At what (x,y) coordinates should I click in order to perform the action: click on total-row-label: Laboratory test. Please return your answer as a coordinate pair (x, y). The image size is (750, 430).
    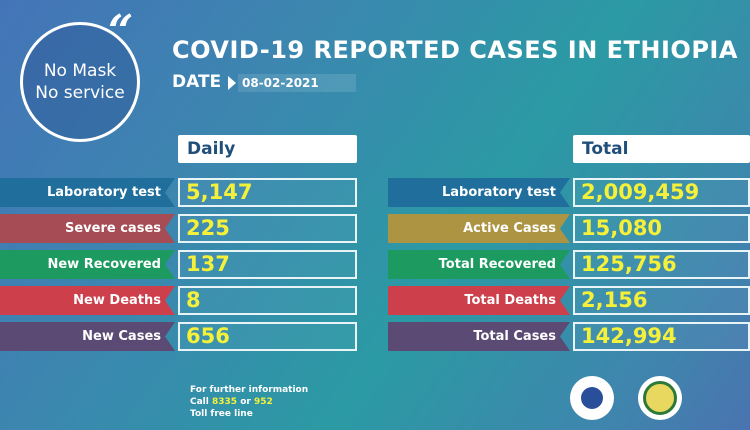
    Looking at the image, I should click on (479, 192).